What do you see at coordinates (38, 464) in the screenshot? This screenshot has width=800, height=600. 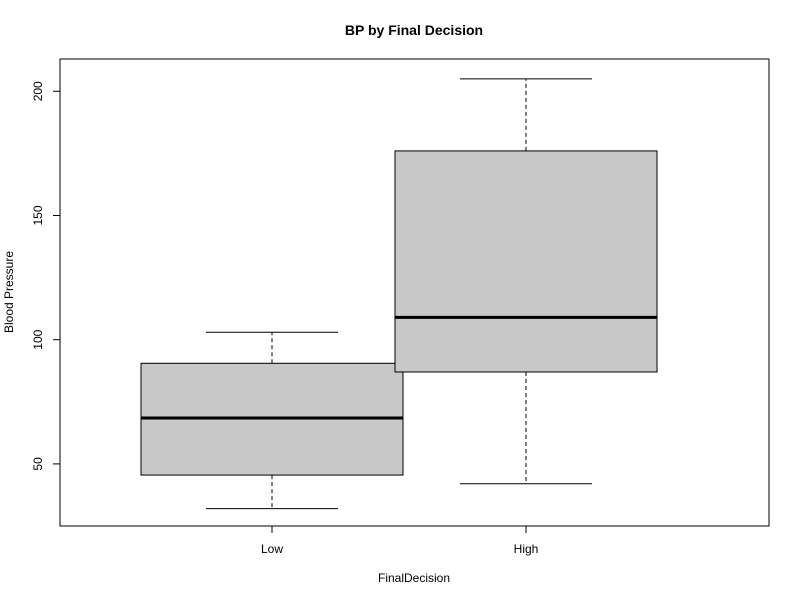 I see `y-tick-label: 50` at bounding box center [38, 464].